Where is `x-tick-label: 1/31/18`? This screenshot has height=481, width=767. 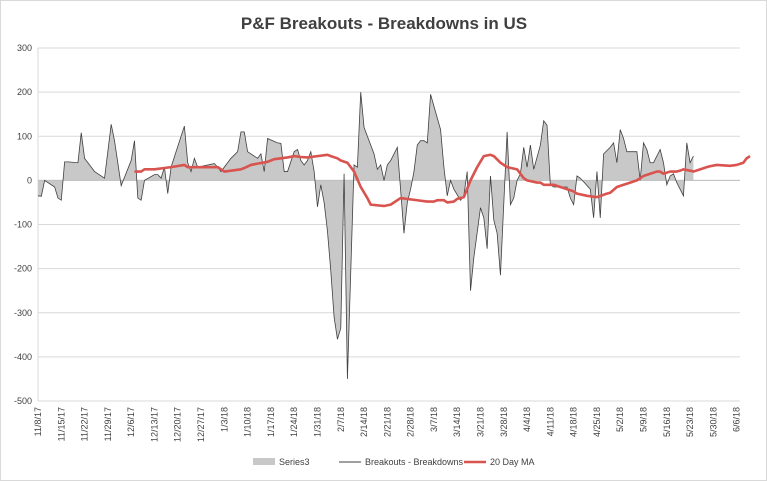 x-tick-label: 1/31/18 is located at coordinates (317, 422).